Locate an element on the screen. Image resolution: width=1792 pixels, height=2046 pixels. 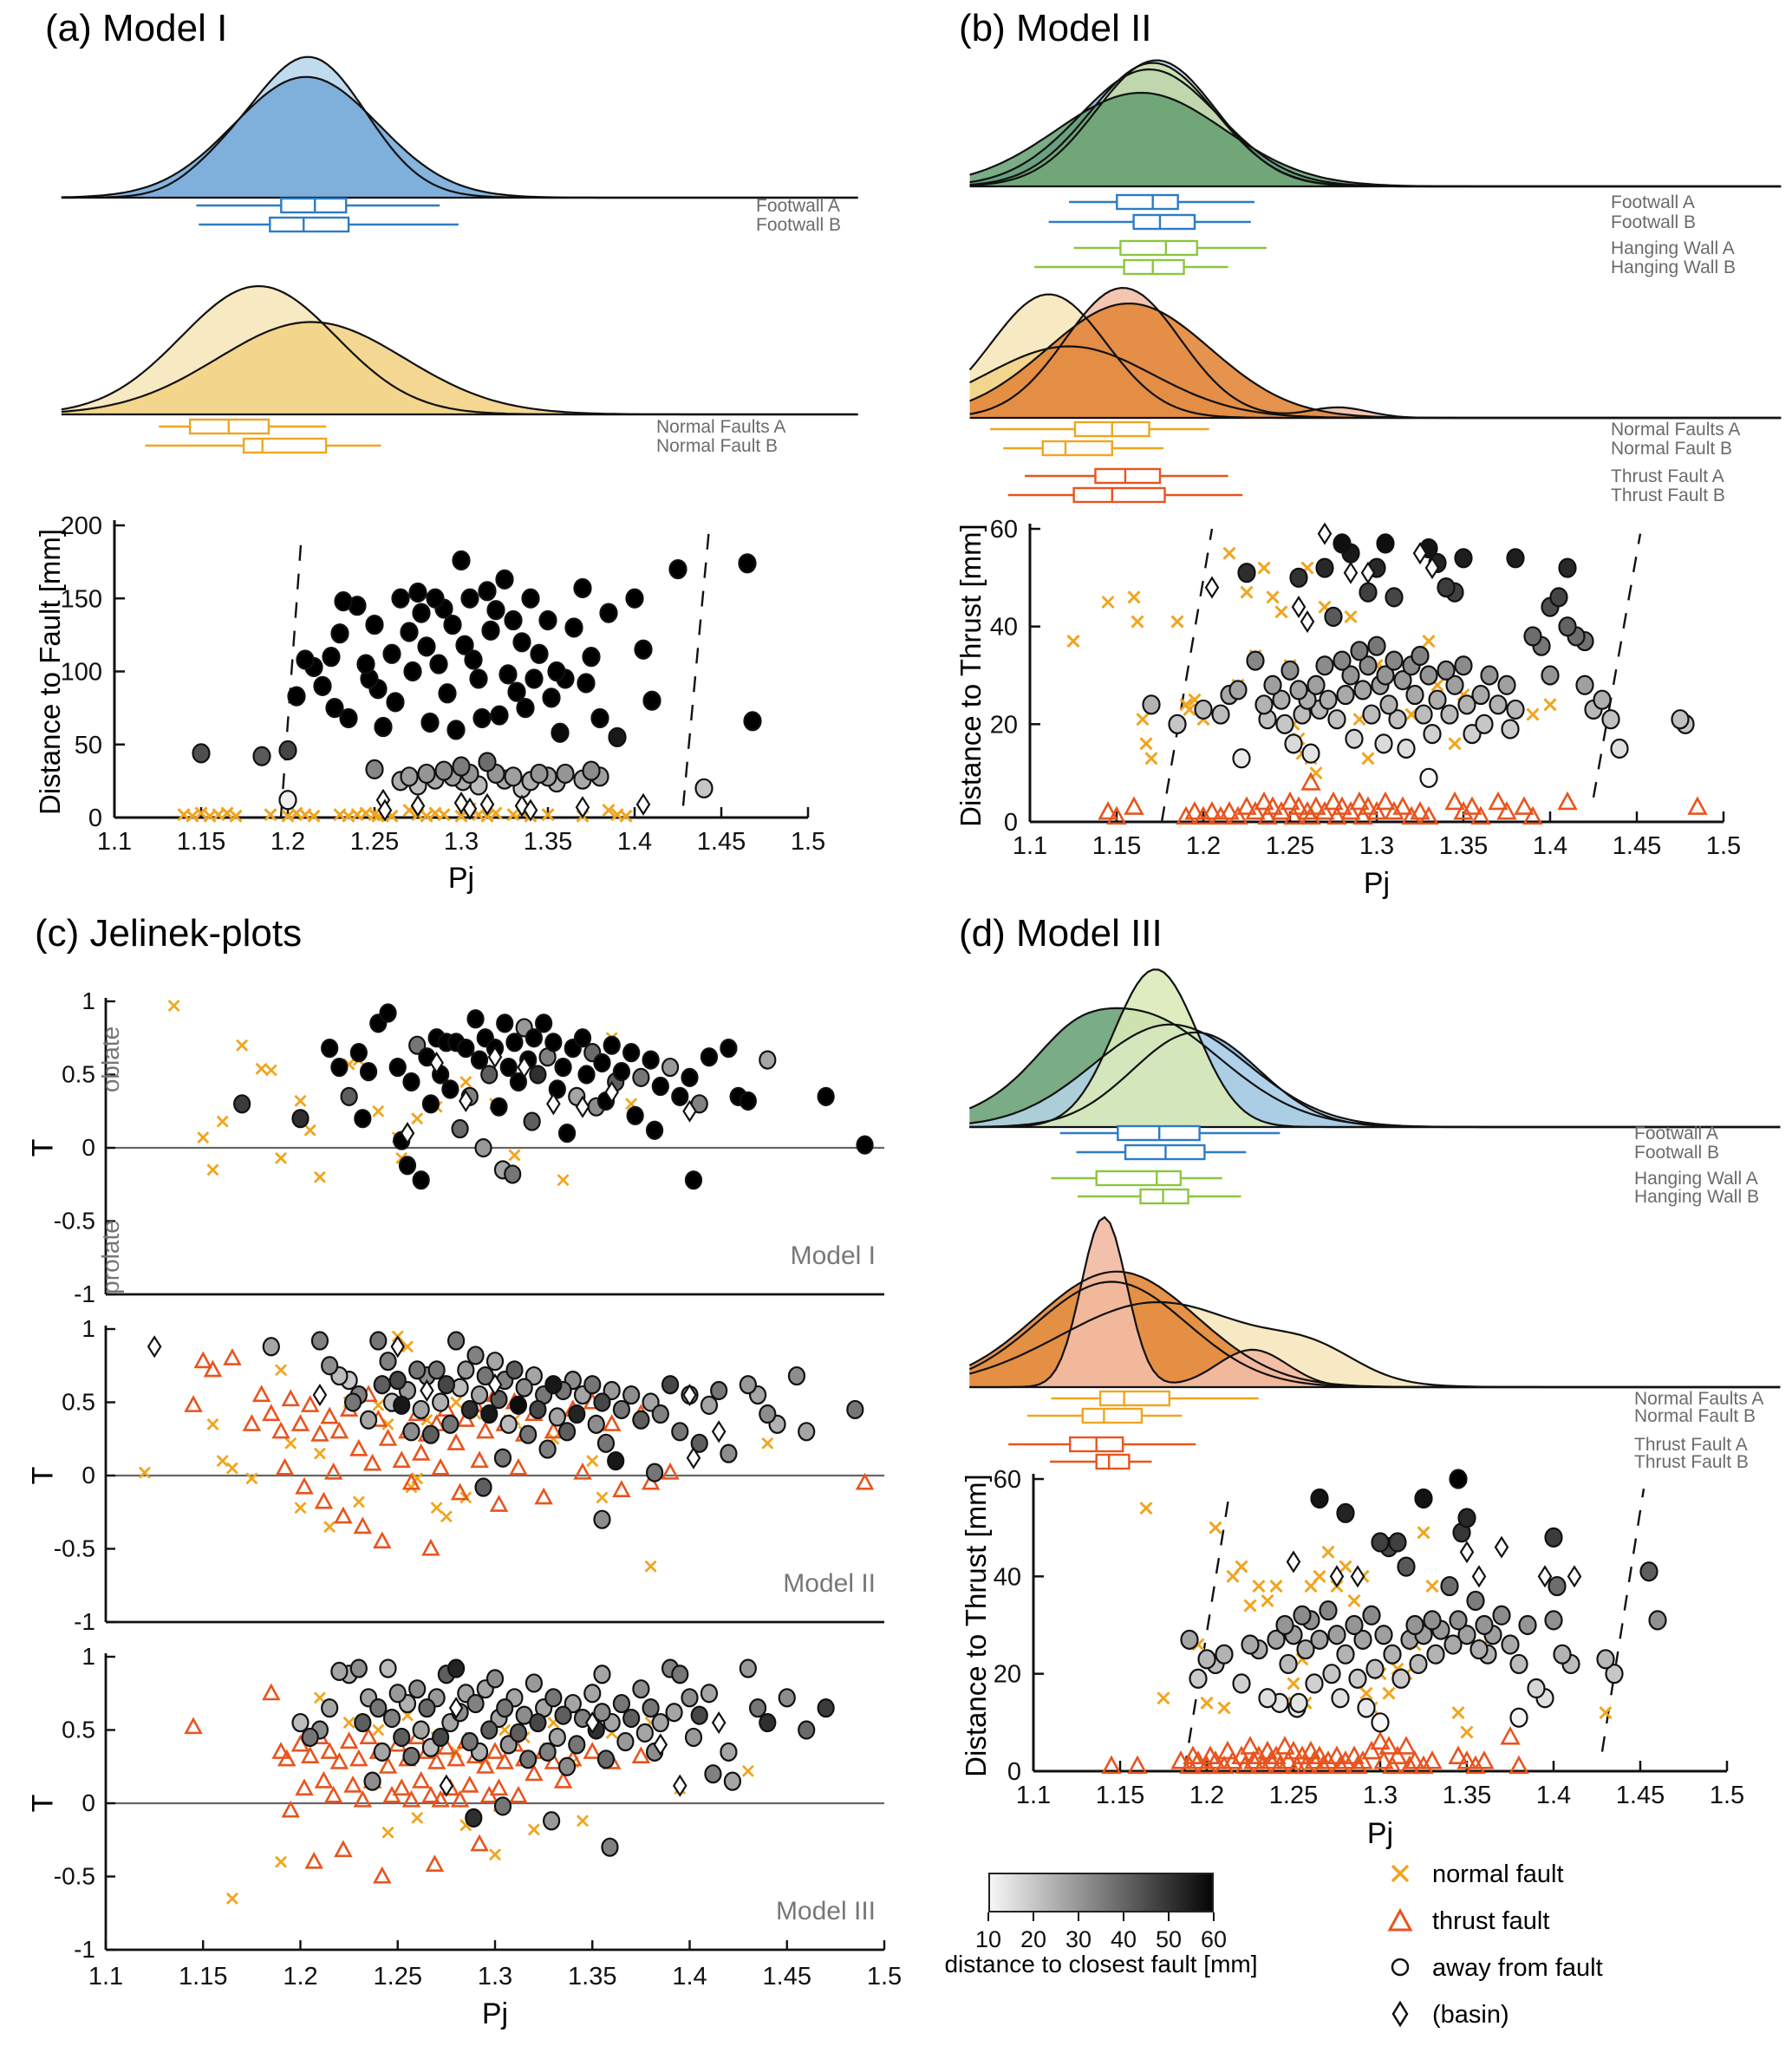
panel-d-x-axis-label: Pj is located at coordinates (1380, 1834).